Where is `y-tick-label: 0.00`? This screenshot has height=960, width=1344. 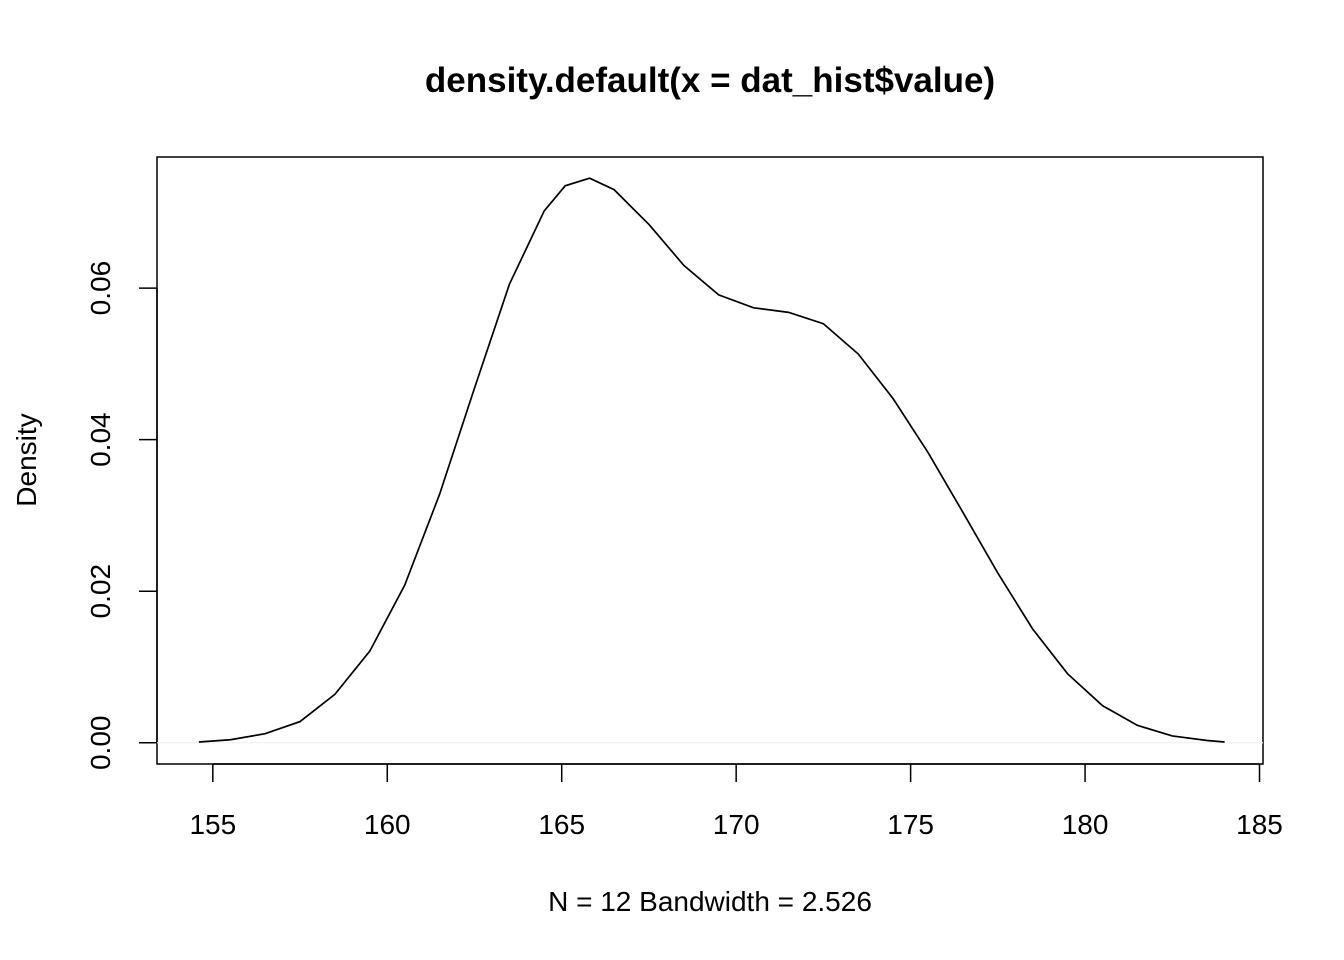 y-tick-label: 0.00 is located at coordinates (100, 743).